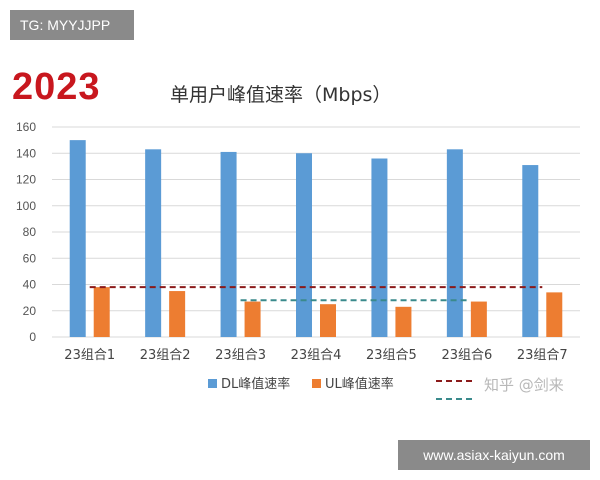 The height and width of the screenshot is (480, 600). I want to click on legend-swatch-dl, so click(212, 383).